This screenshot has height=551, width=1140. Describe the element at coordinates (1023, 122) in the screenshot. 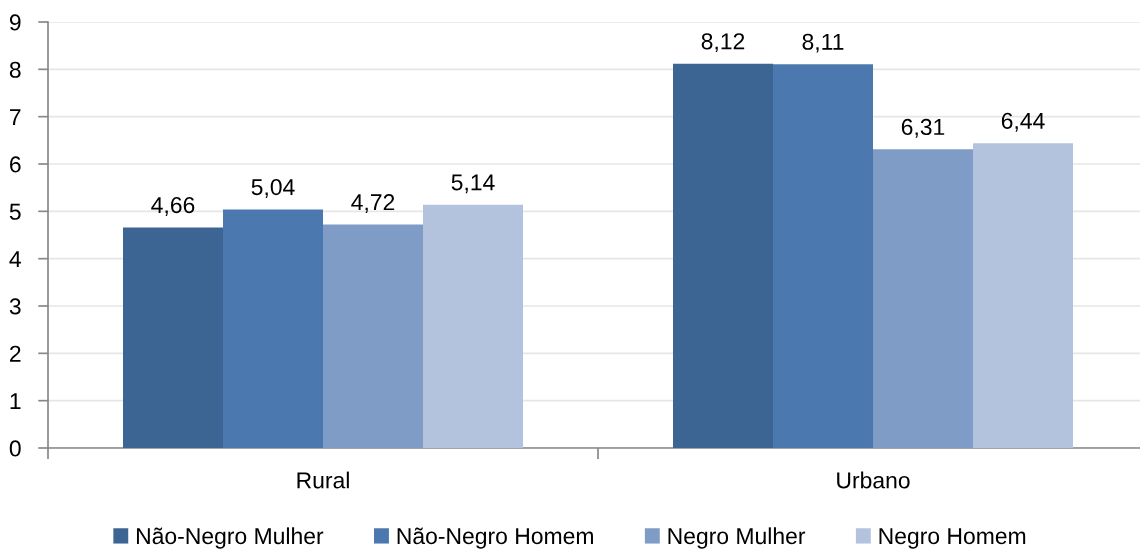

I see `data-label: 6,44` at that location.